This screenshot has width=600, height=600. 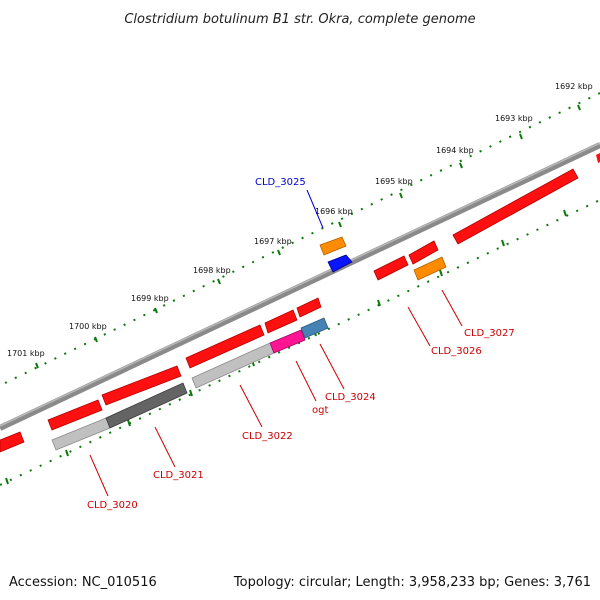 What do you see at coordinates (112, 505) in the screenshot?
I see `gene-label-cld-3020: CLD_3020` at bounding box center [112, 505].